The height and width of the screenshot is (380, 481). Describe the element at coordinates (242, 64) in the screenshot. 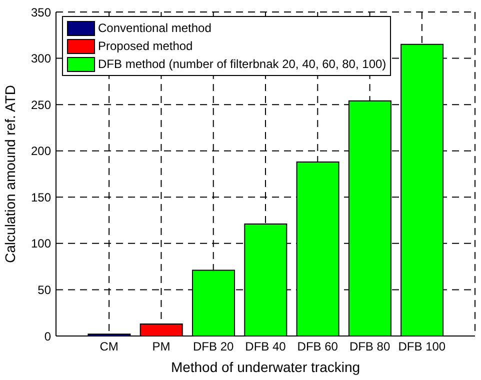

I see `legend-label: DFB method (number of filterbnak 20, 40, 60, 80, 100)` at that location.